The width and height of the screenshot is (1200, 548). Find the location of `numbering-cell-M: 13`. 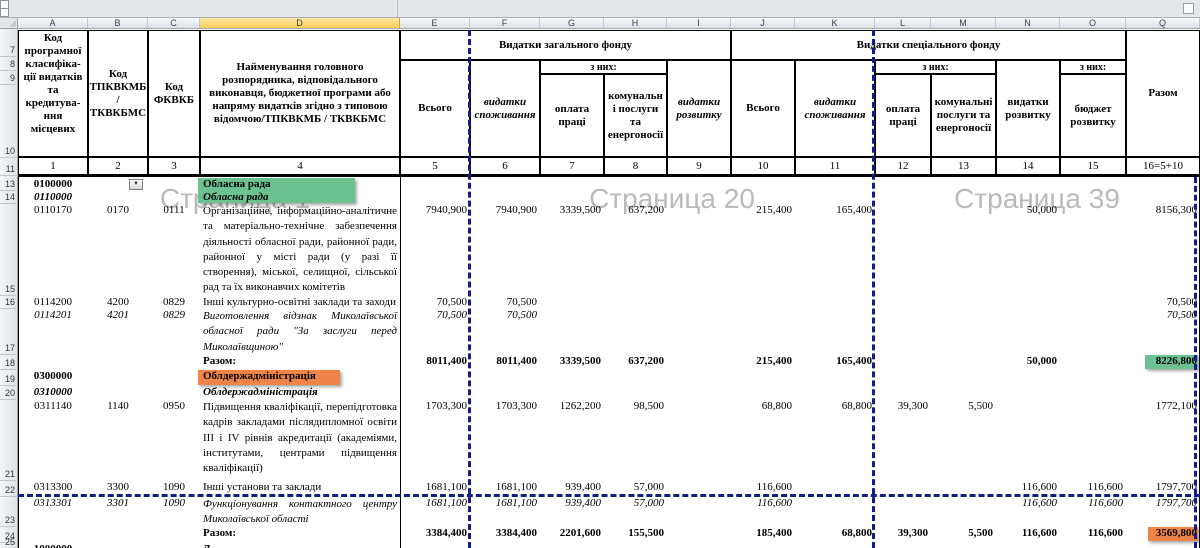

numbering-cell-M: 13 is located at coordinates (963, 166).